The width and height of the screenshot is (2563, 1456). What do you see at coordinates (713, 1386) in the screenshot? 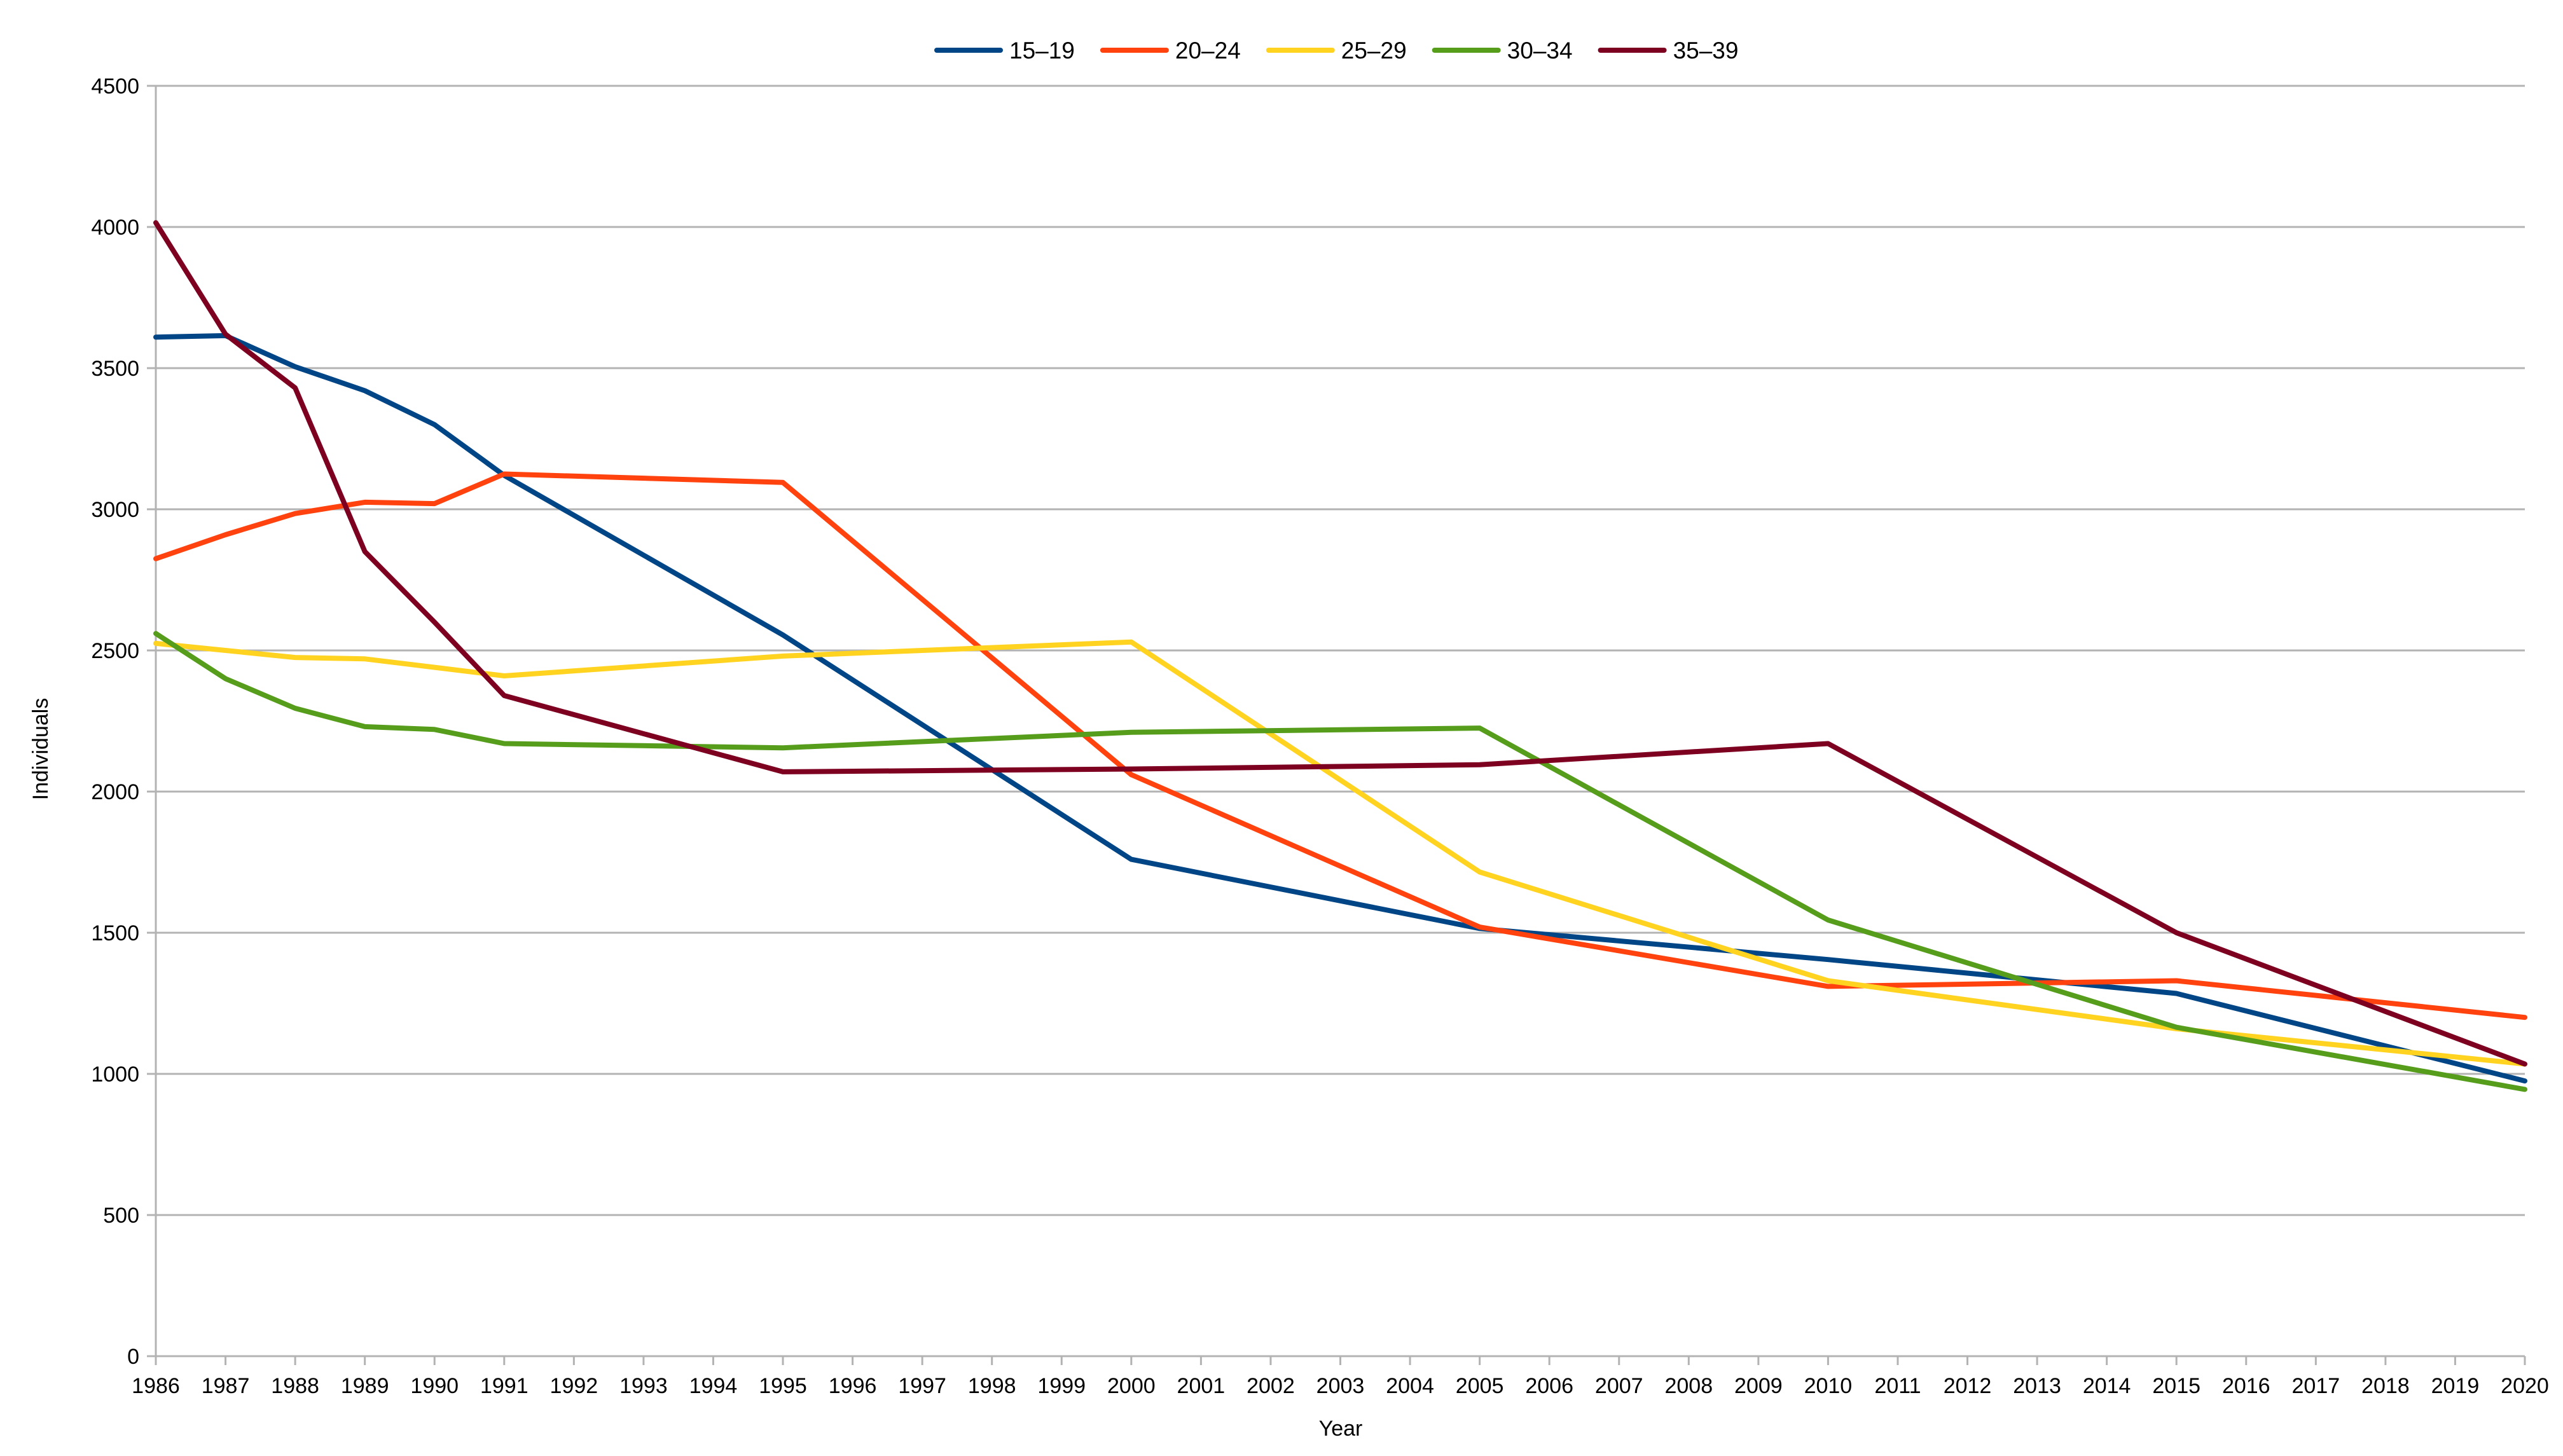
I see `x-tick-label: 1994` at bounding box center [713, 1386].